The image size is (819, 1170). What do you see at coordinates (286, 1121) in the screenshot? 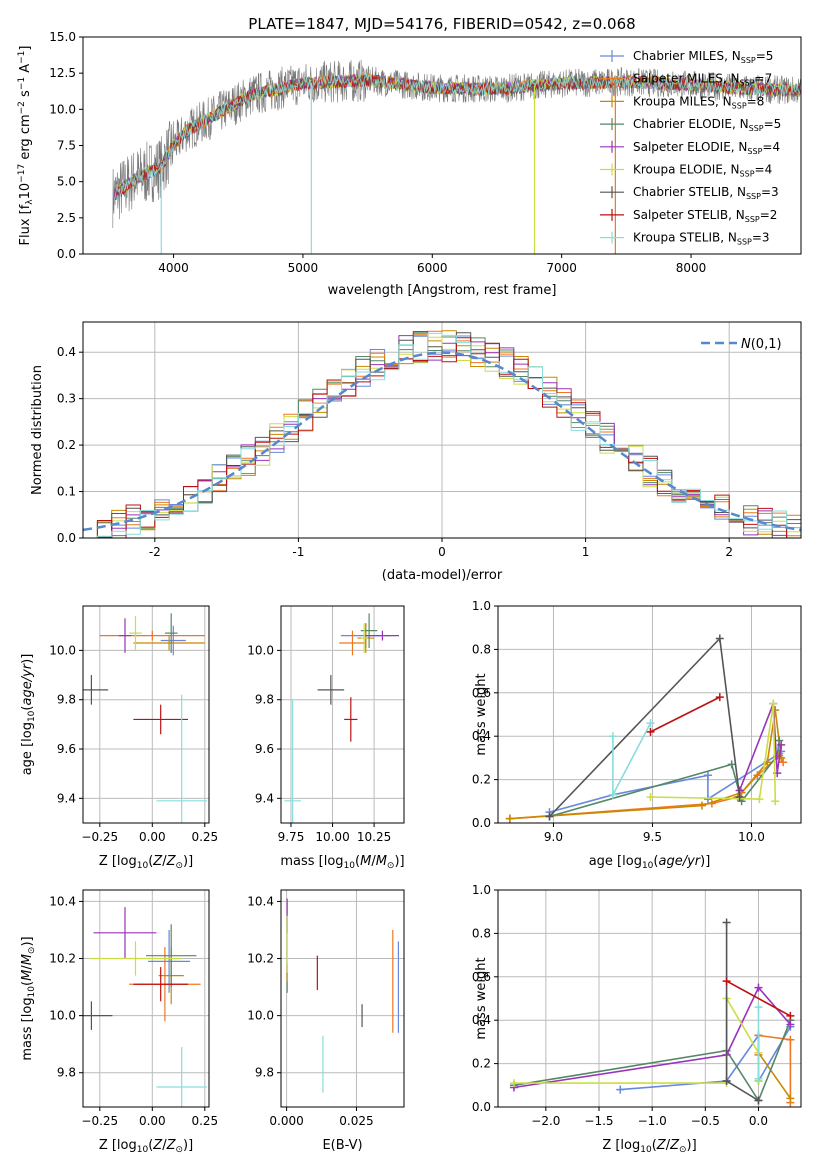
I see `x-tick-label: 0.000` at bounding box center [286, 1121].